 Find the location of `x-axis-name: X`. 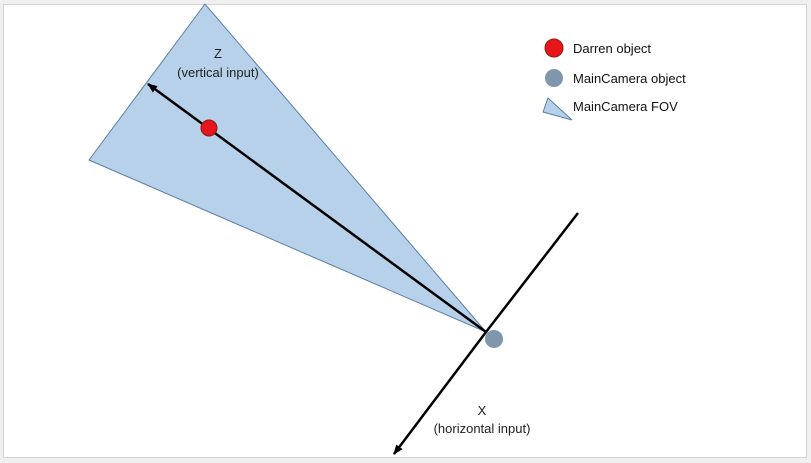

x-axis-name: X is located at coordinates (482, 410).